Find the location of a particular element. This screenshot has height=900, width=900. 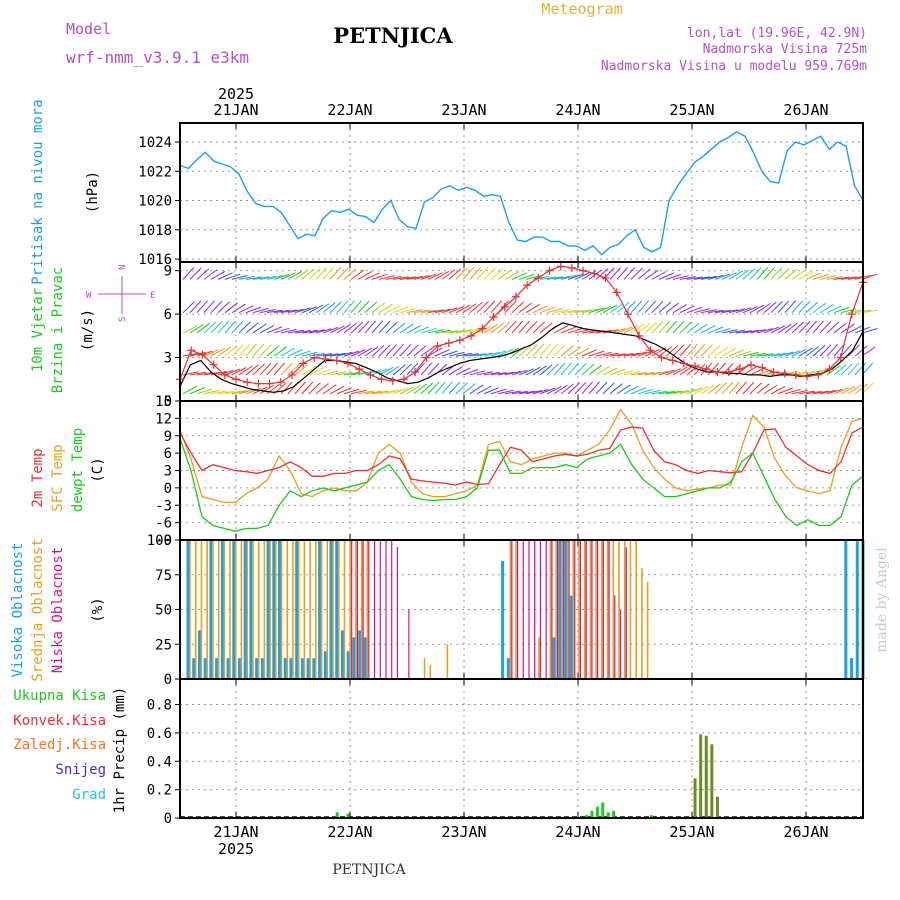

cloud-high-title: Visoka Oblacnost is located at coordinates (18, 610).